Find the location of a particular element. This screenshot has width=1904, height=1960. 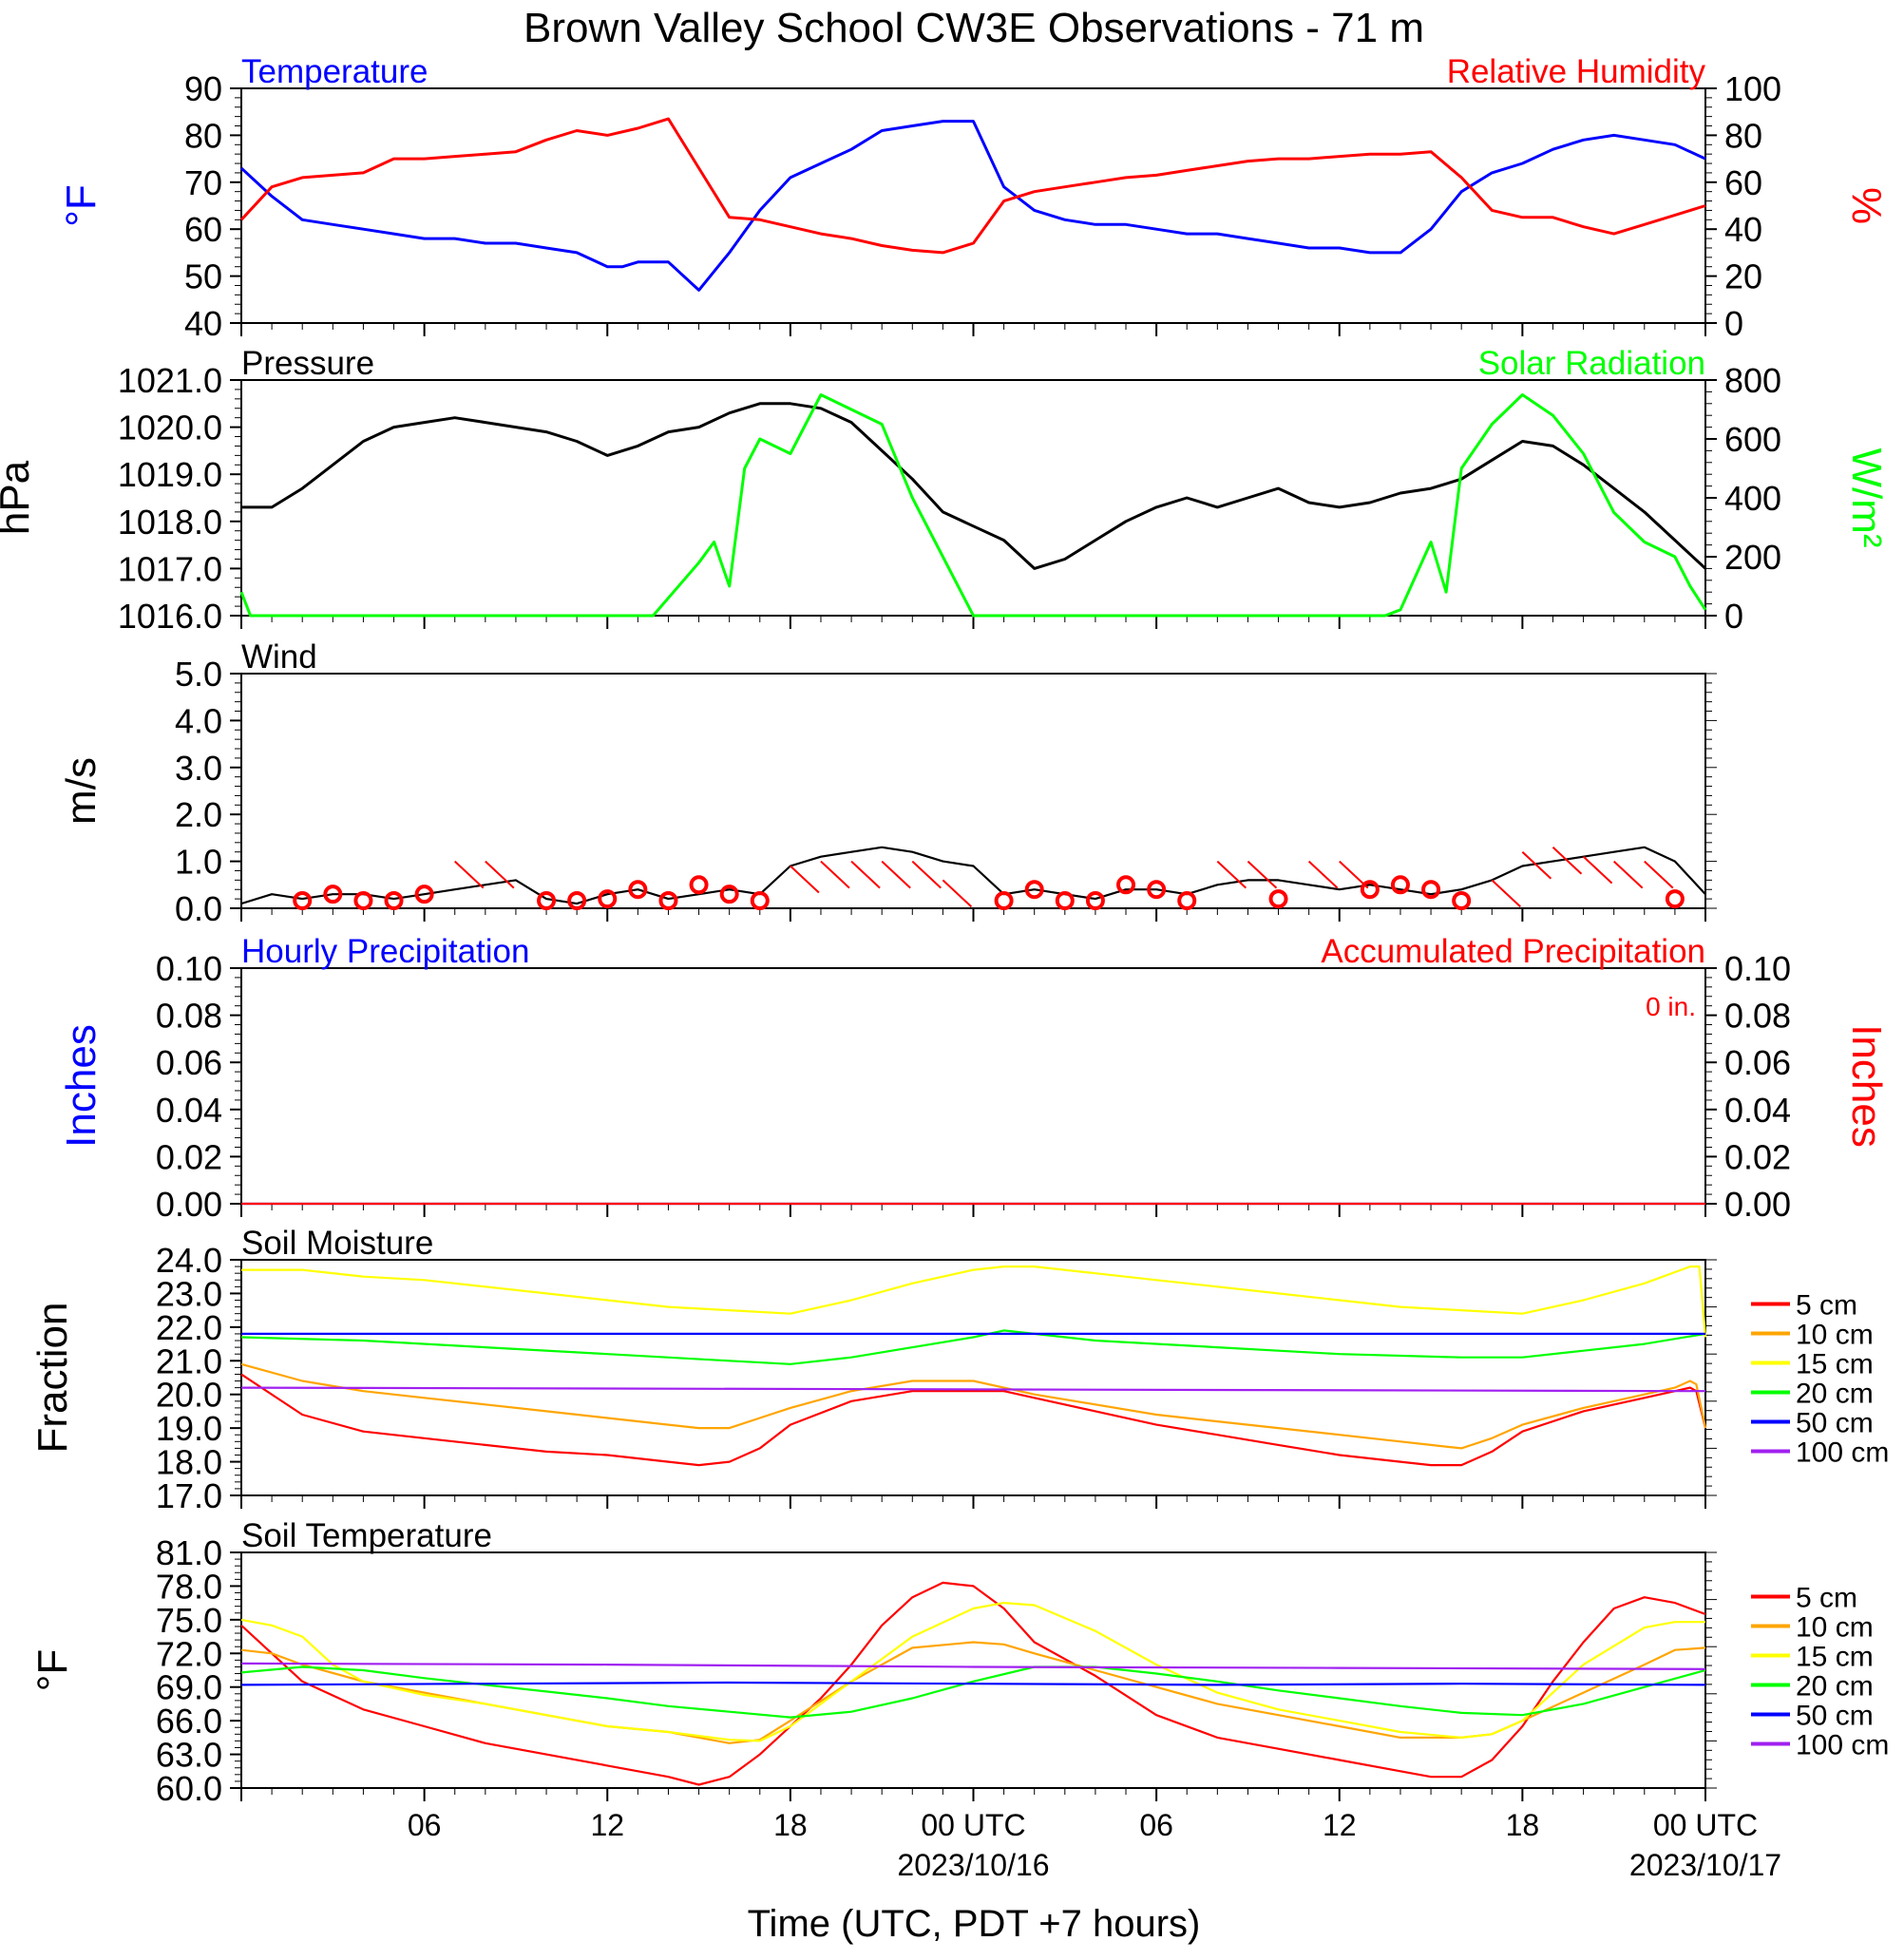

y-tick-label: 0.00 is located at coordinates (189, 1204).